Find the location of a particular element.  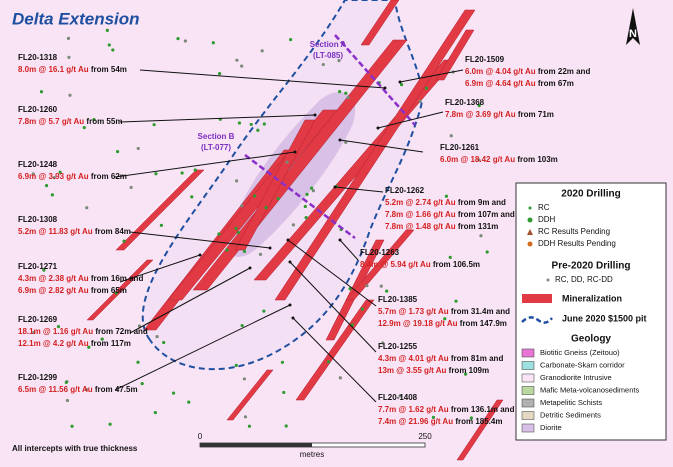

section-label: Section B is located at coordinates (216, 136).